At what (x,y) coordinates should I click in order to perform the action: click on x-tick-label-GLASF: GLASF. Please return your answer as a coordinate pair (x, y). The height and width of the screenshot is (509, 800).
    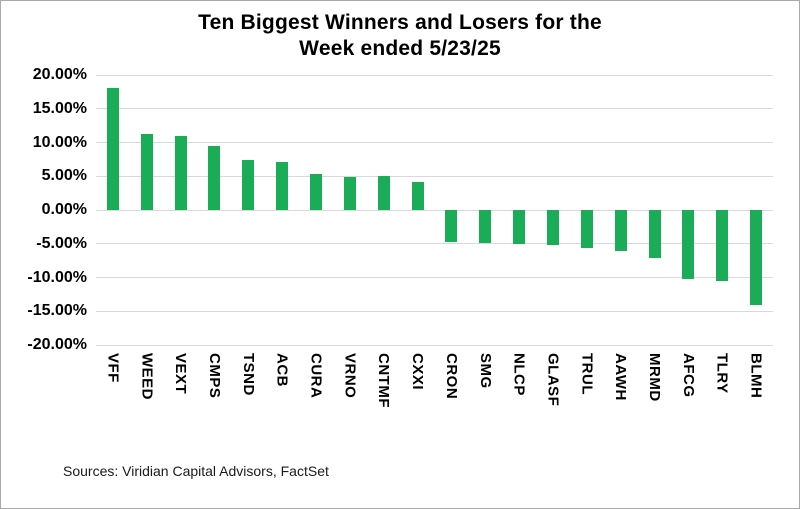
    Looking at the image, I should click on (553, 380).